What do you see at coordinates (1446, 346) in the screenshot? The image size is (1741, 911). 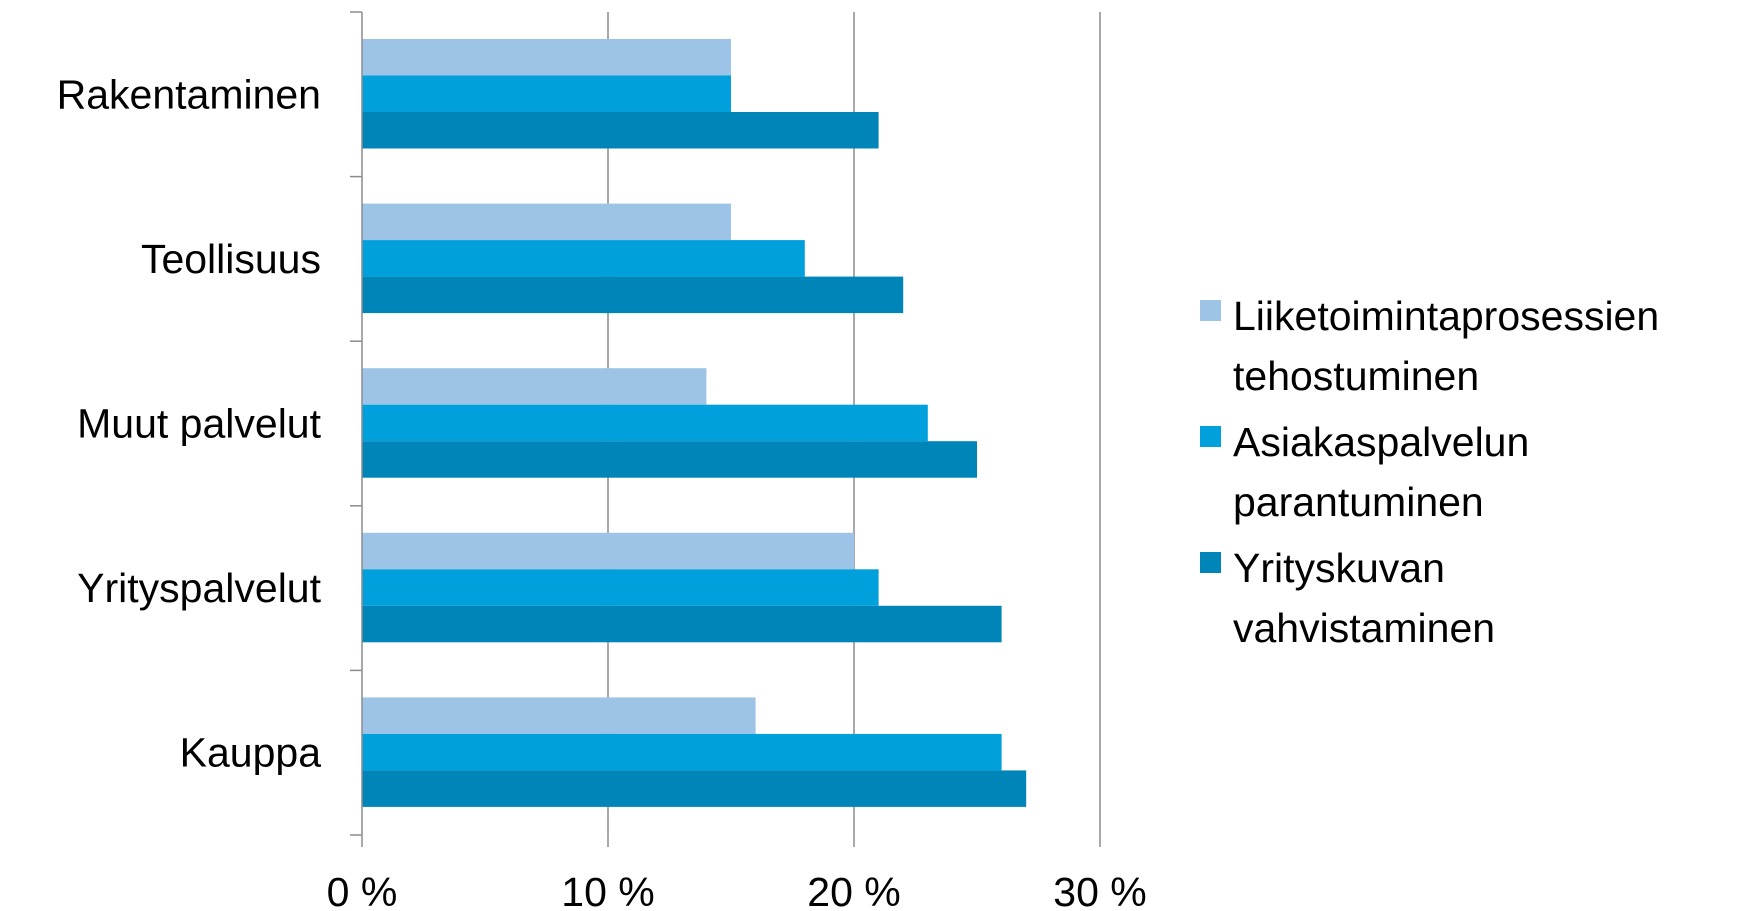 I see `legend-label: Liiketoimintaprosessien tehostuminen` at bounding box center [1446, 346].